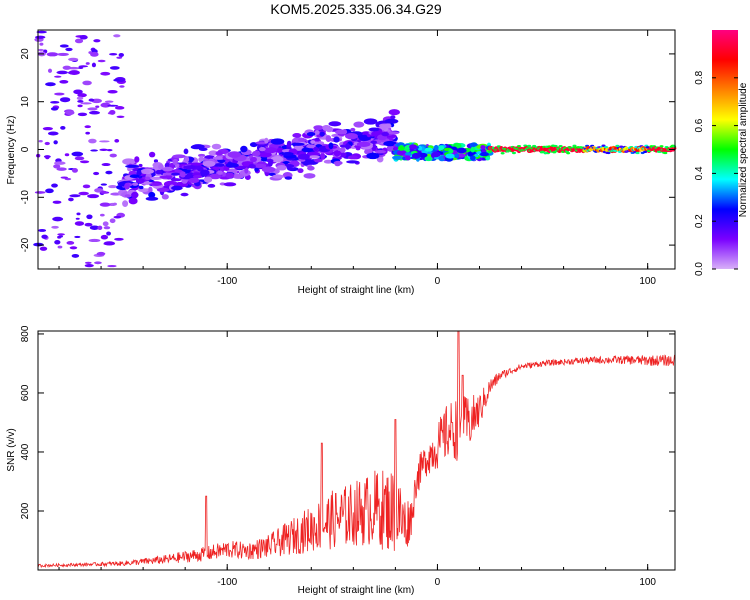 This screenshot has width=750, height=600. Describe the element at coordinates (438, 582) in the screenshot. I see `snr-xtick-label: 0` at that location.